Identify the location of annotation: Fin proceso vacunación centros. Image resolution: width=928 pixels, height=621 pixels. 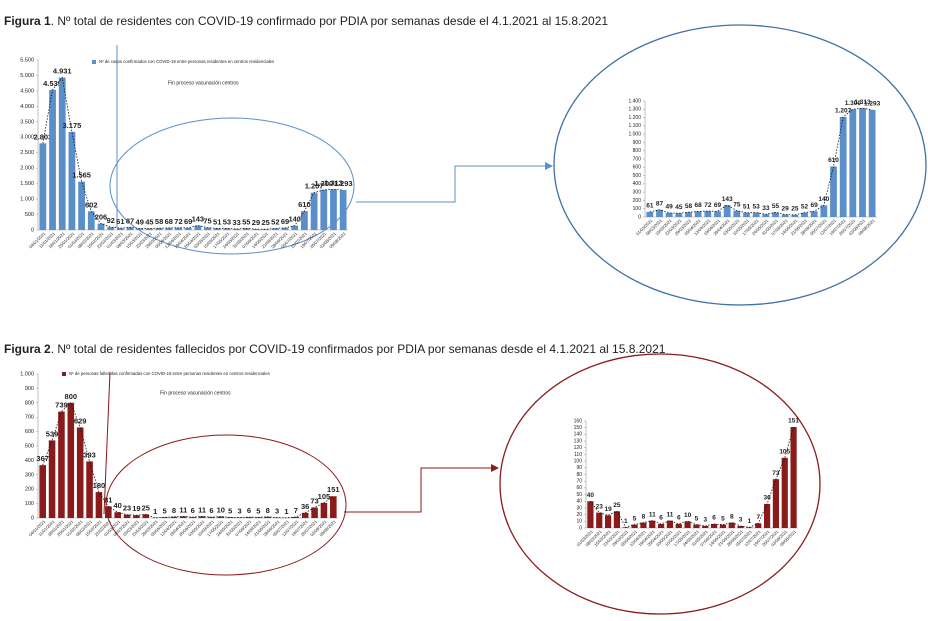
(203, 83).